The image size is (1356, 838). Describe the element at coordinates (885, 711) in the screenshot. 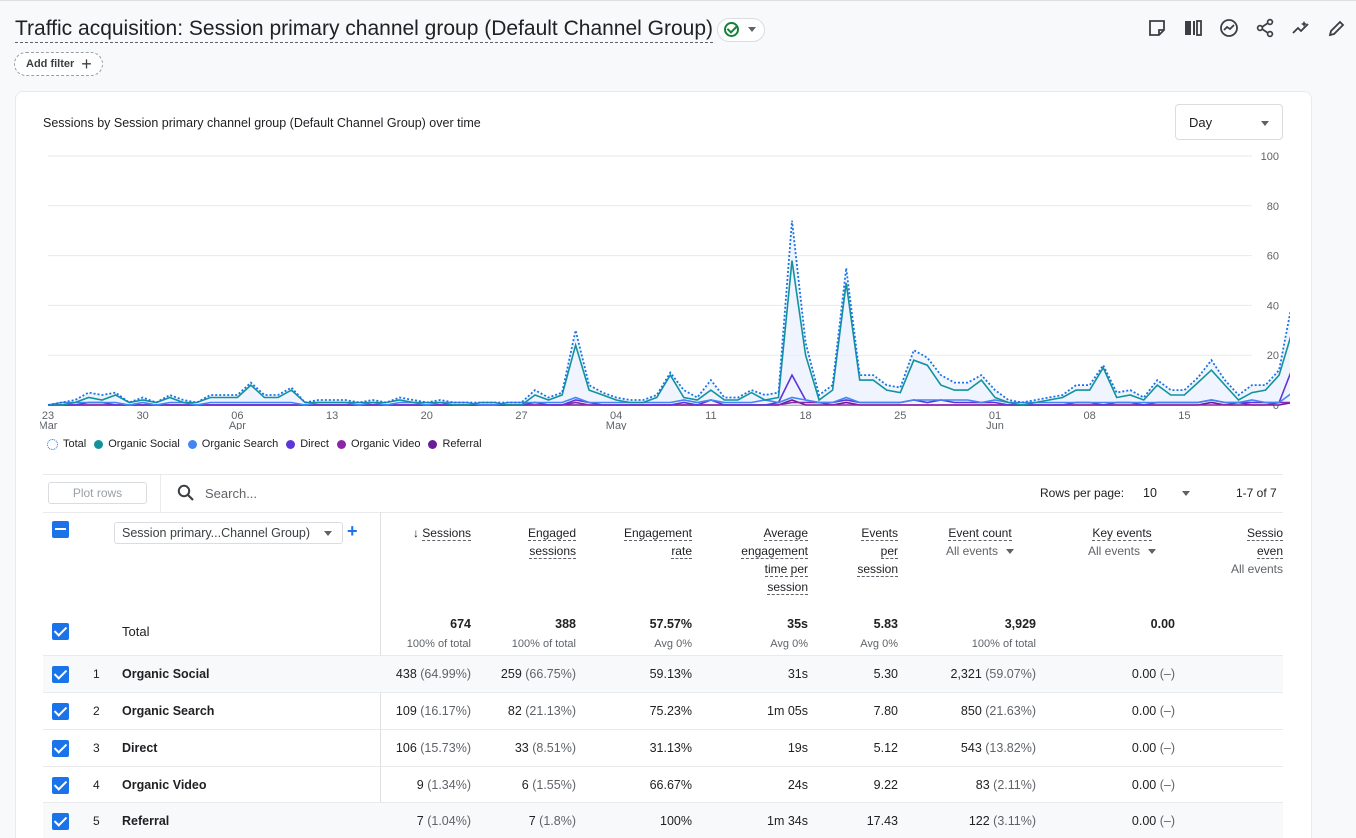

I see `cell-eps: 7.80` at that location.